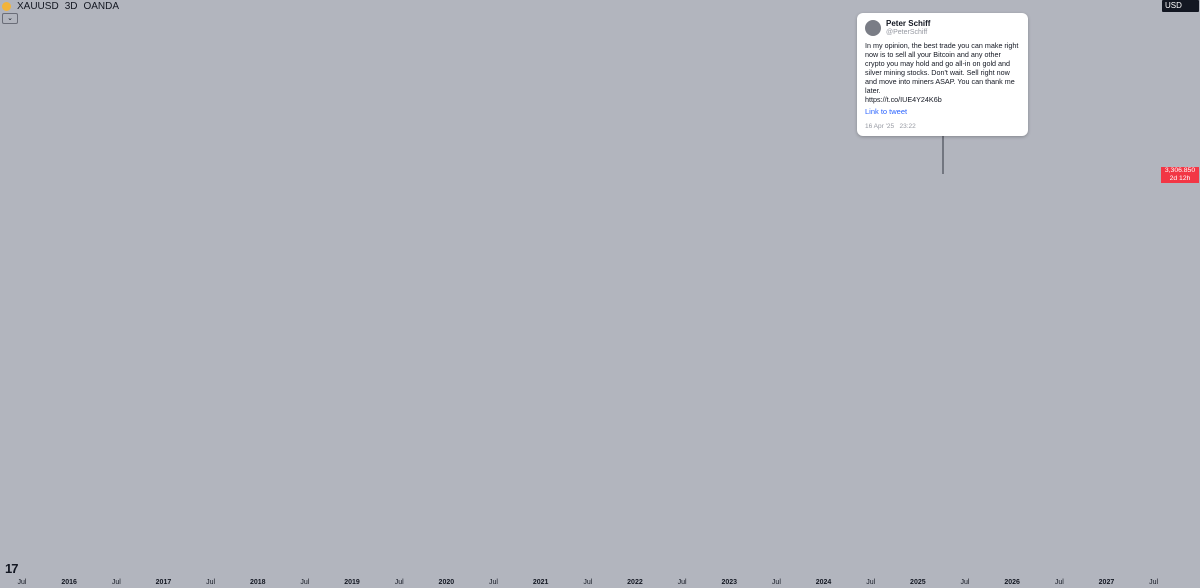  I want to click on interval-label: 3D, so click(71, 6).